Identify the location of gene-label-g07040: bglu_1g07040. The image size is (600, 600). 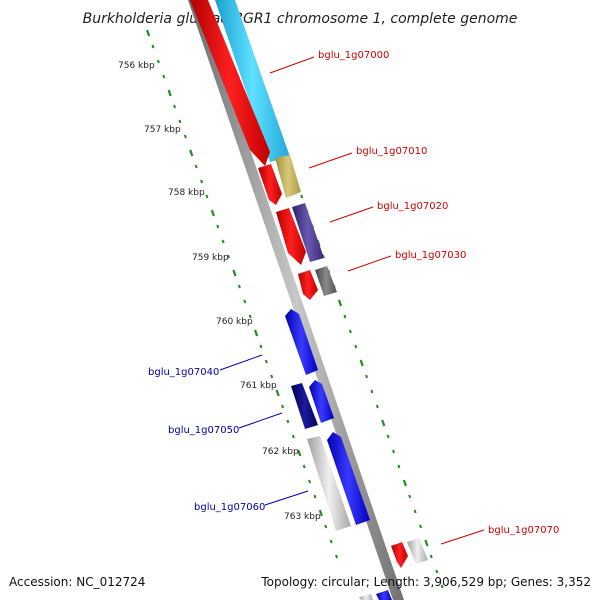
(183, 372).